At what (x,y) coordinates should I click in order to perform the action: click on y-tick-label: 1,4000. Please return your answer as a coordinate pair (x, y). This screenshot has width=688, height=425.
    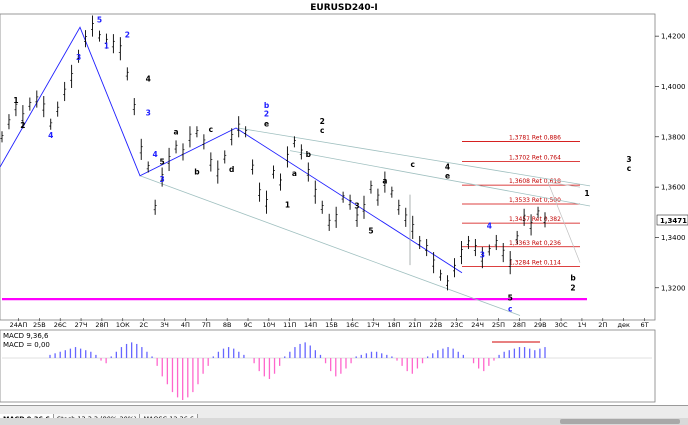
    Looking at the image, I should click on (673, 87).